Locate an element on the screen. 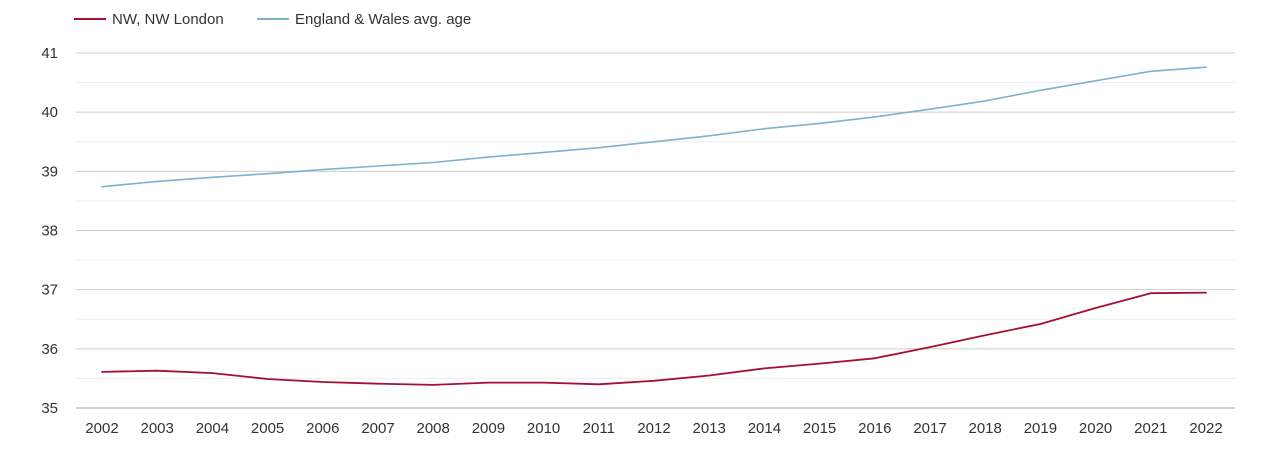 The width and height of the screenshot is (1270, 455). y-tick-label: 38 is located at coordinates (49, 231).